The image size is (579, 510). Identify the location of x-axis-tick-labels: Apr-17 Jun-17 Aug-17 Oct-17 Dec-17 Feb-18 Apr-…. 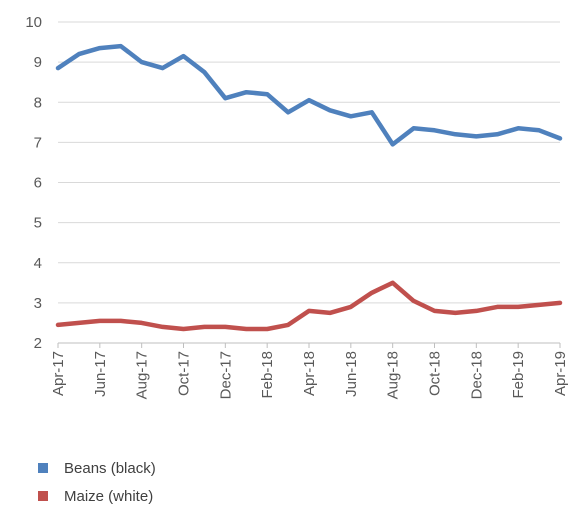
(309, 371).